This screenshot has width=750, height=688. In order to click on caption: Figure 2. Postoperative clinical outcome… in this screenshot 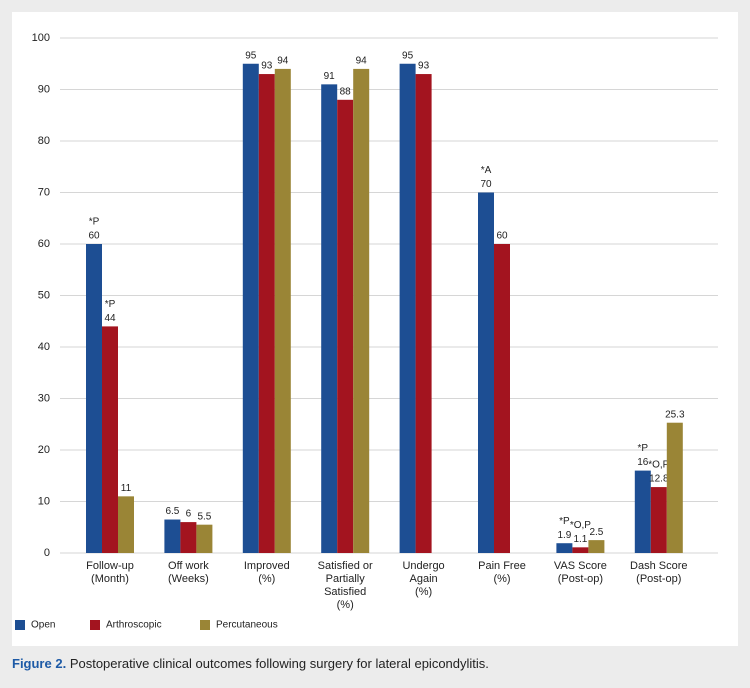, I will do `click(250, 663)`.